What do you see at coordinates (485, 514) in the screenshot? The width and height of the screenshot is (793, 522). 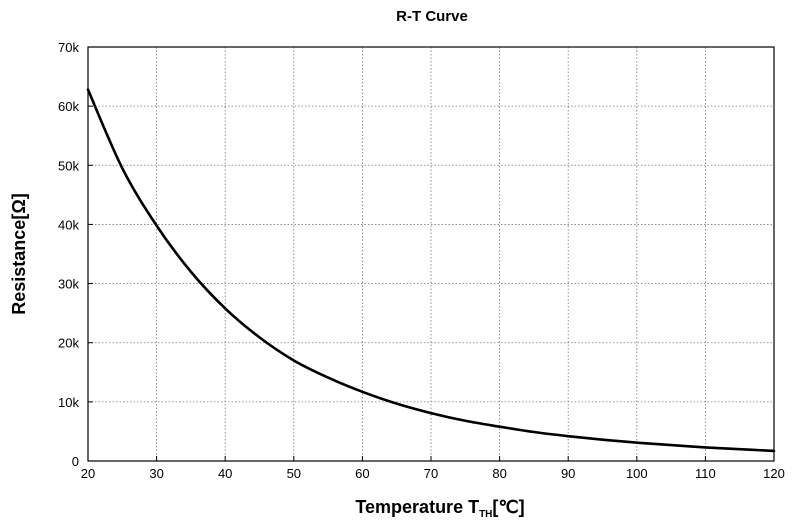 I see `x-axis-label-subscript: TH` at bounding box center [485, 514].